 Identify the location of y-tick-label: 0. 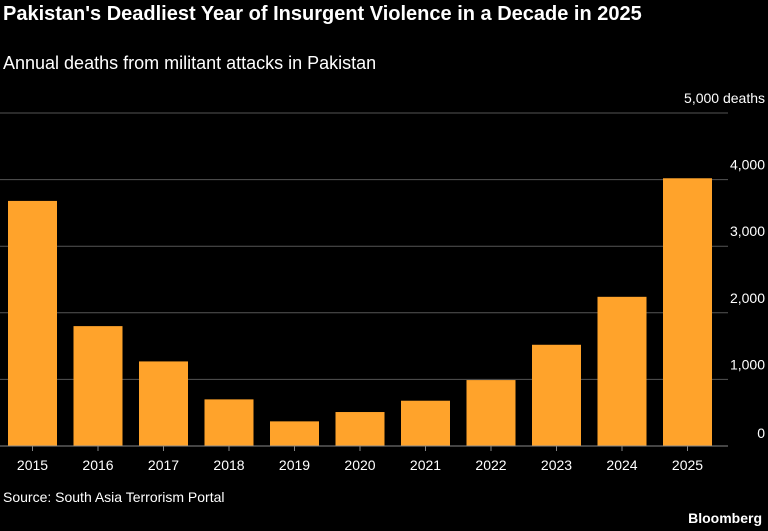
(761, 433).